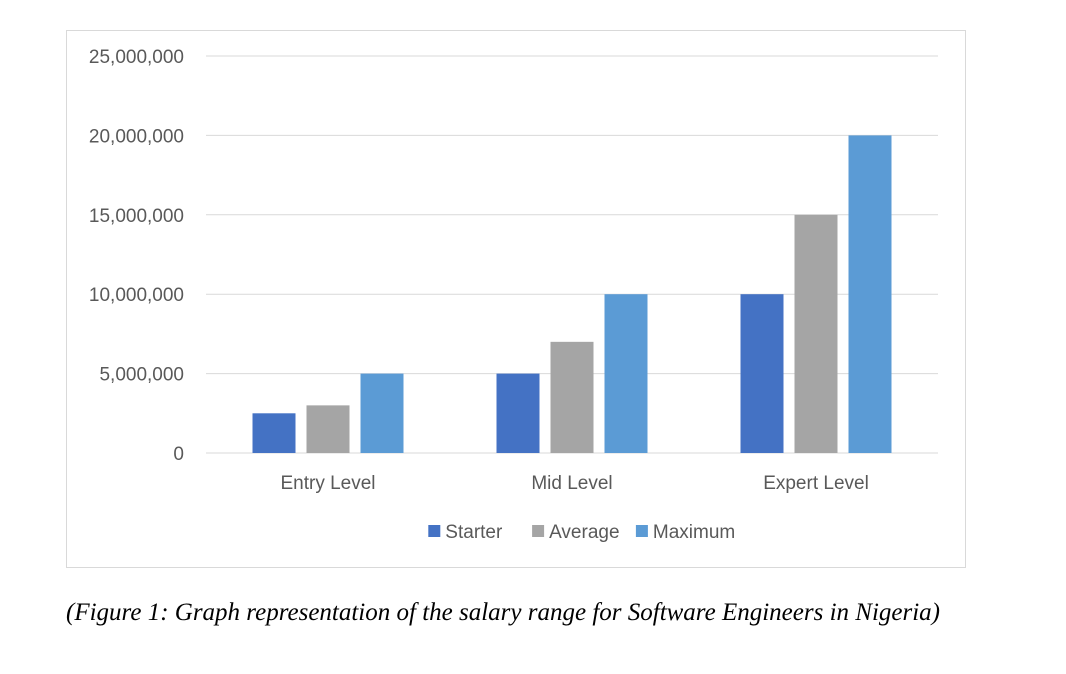 The width and height of the screenshot is (1066, 674). Describe the element at coordinates (816, 483) in the screenshot. I see `x-category-label: Expert Level` at that location.